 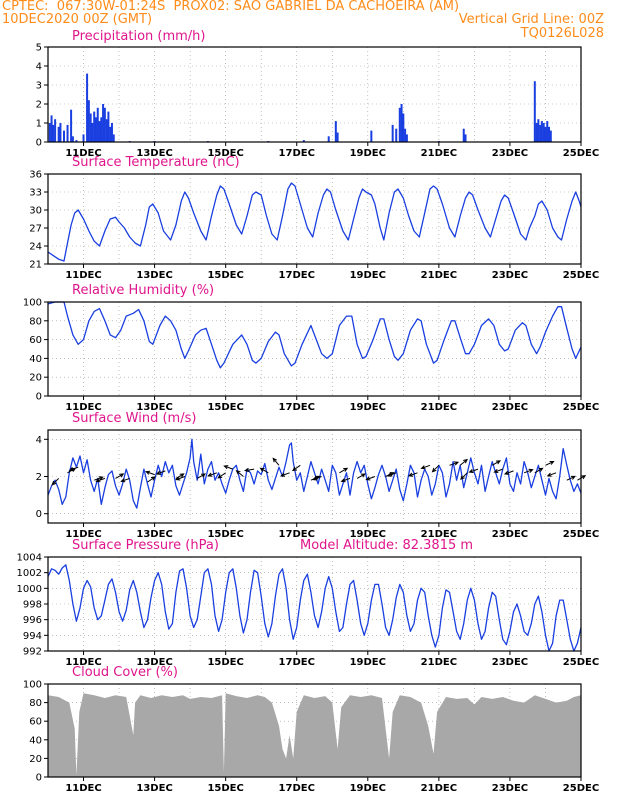 What do you see at coordinates (297, 275) in the screenshot?
I see `panel-2-xtick-label: 17DEC` at bounding box center [297, 275].